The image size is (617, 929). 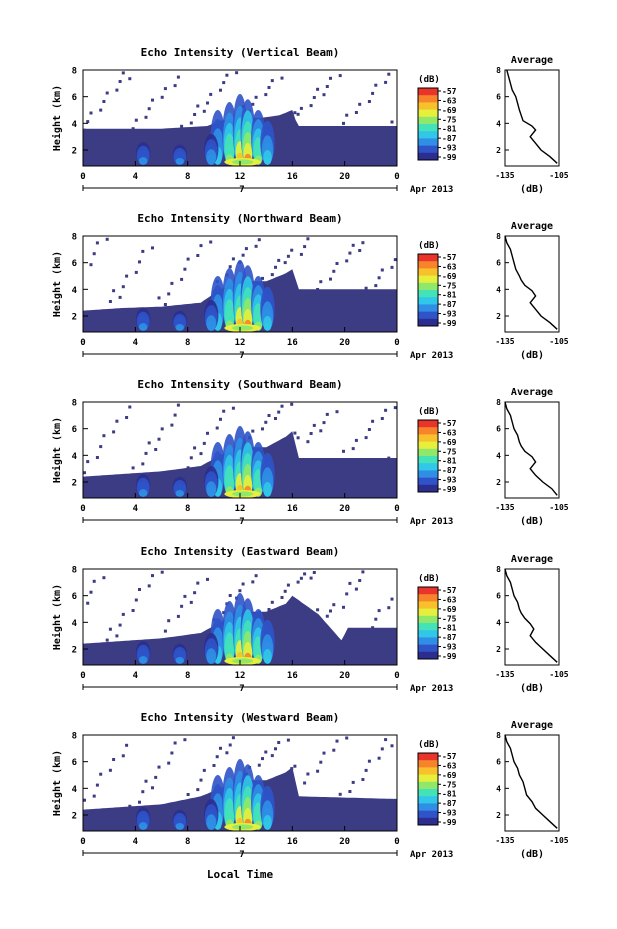 I want to click on colorbar-tick-label: -99, so click(x=449, y=157).